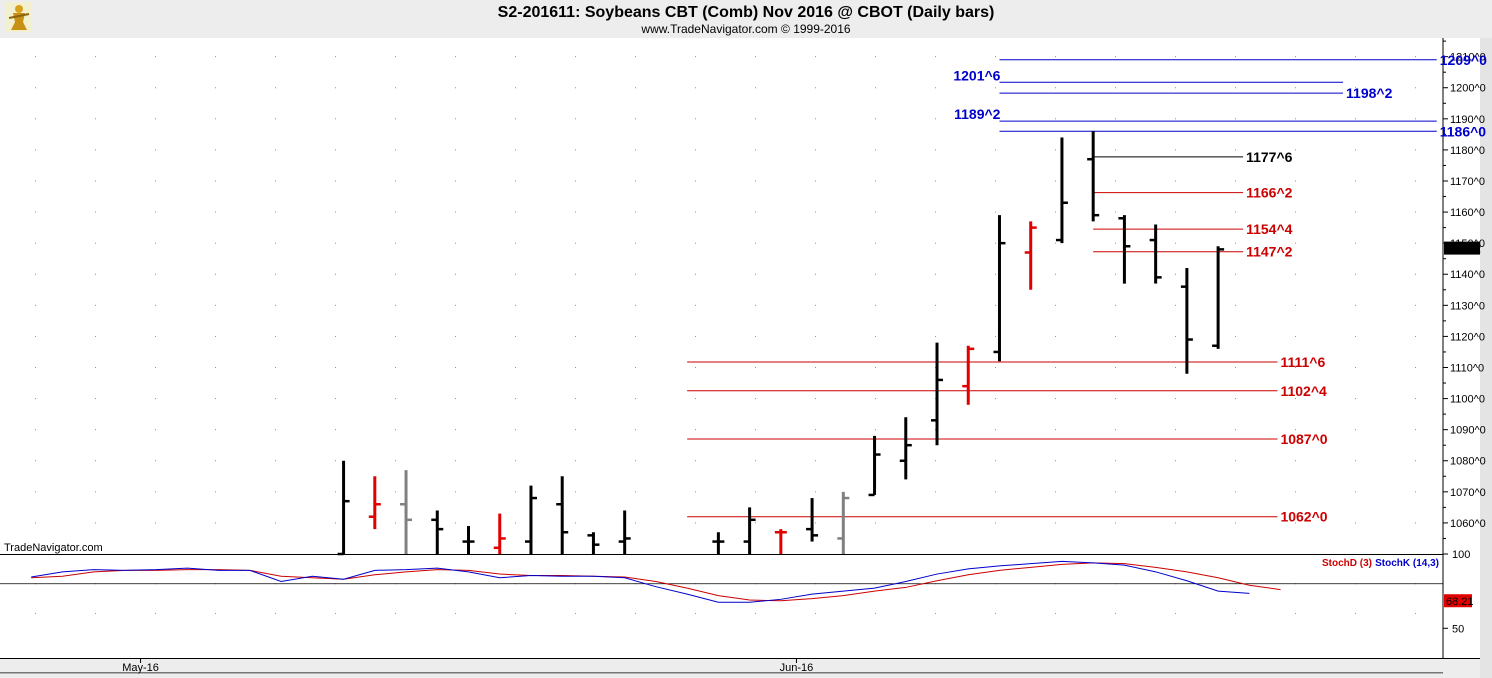  Describe the element at coordinates (1462, 248) in the screenshot. I see `last-price-marker: 1148^2` at that location.